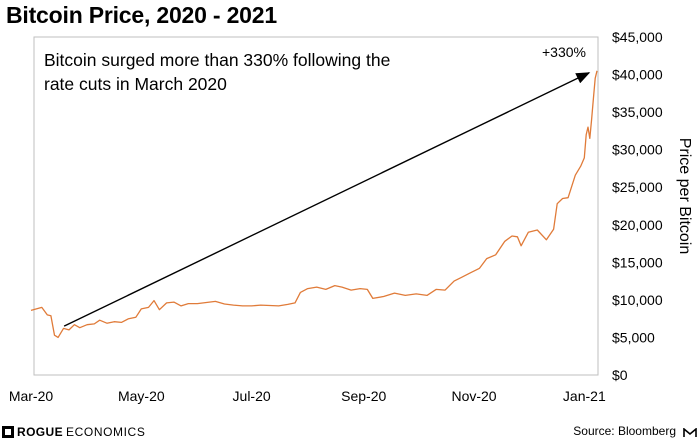 Image resolution: width=700 pixels, height=442 pixels. I want to click on x-tick-label: Jan-21, so click(584, 396).